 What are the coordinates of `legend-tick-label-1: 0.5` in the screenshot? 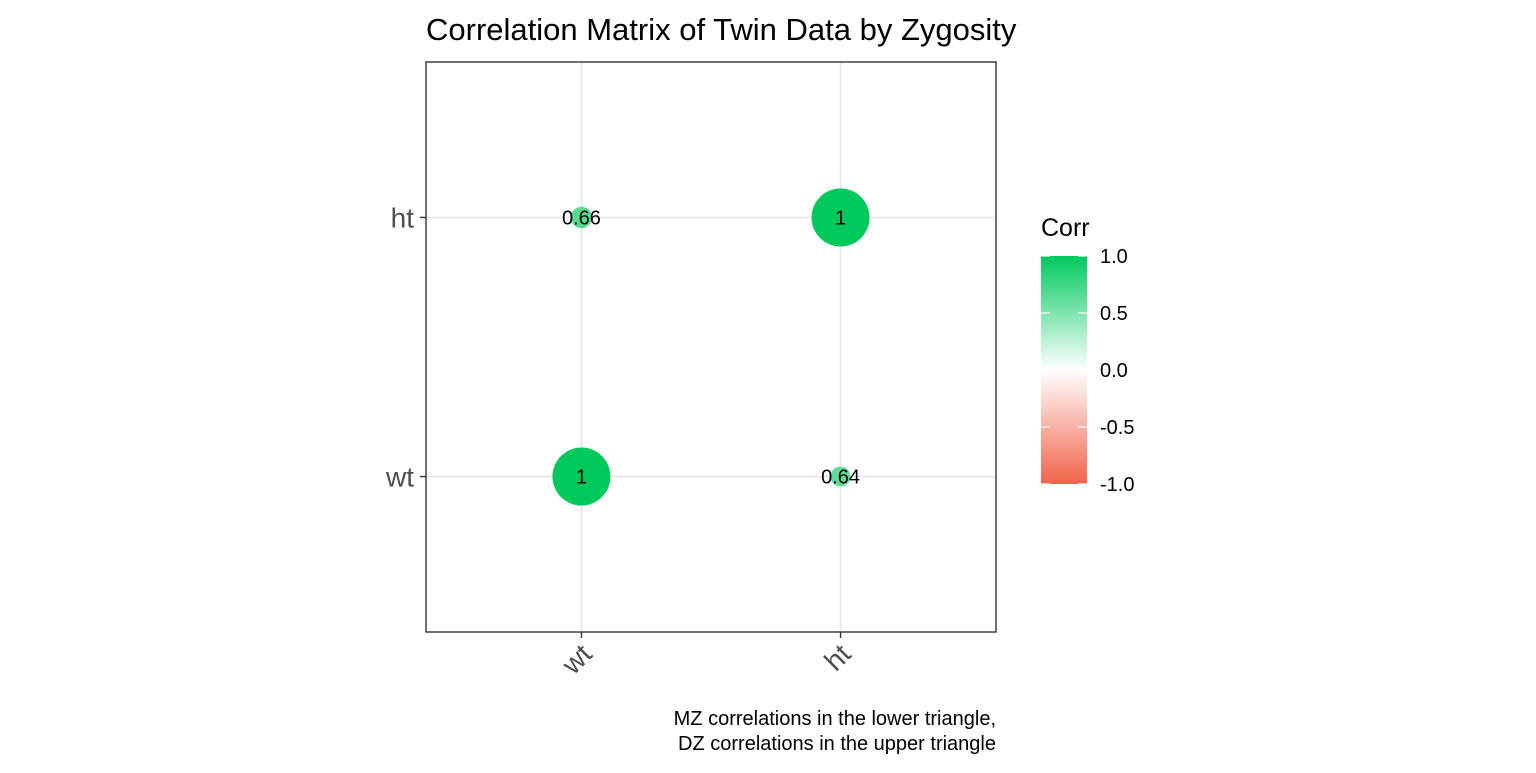 It's located at (1114, 314).